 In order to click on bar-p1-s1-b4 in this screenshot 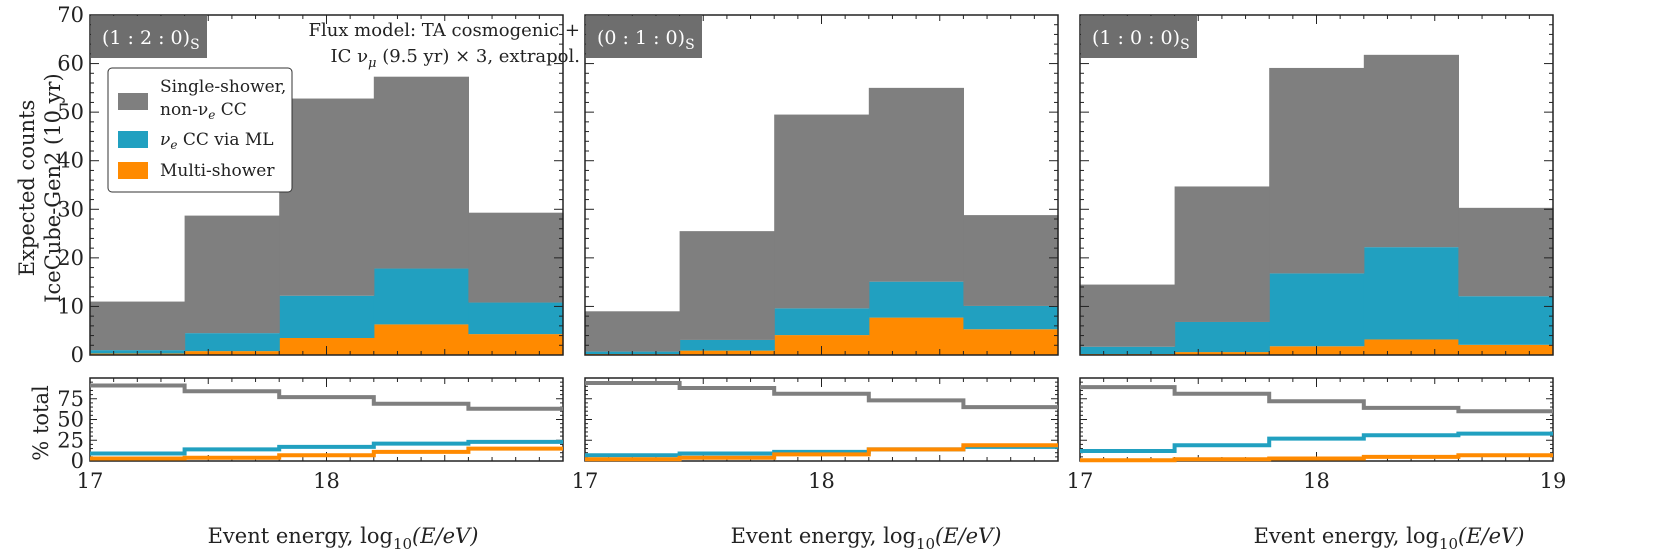, I will do `click(1011, 317)`.